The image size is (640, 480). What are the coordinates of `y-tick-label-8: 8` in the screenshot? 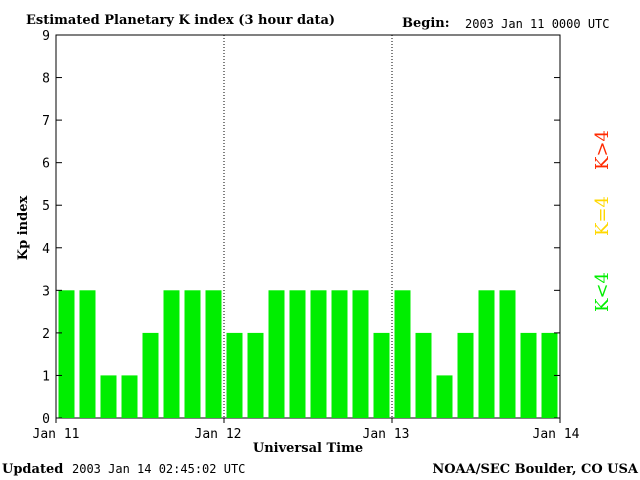 It's located at (46, 79).